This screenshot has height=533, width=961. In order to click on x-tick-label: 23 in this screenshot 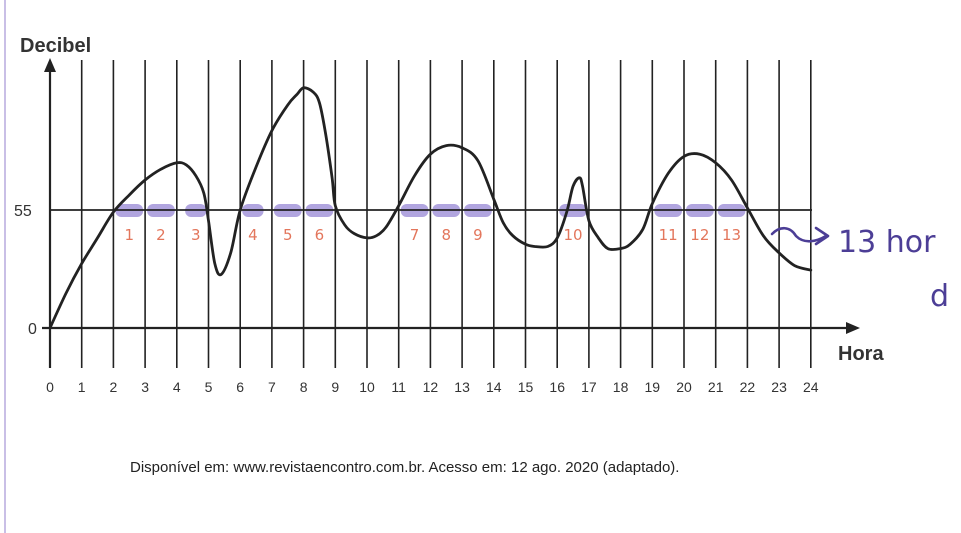, I will do `click(779, 387)`.